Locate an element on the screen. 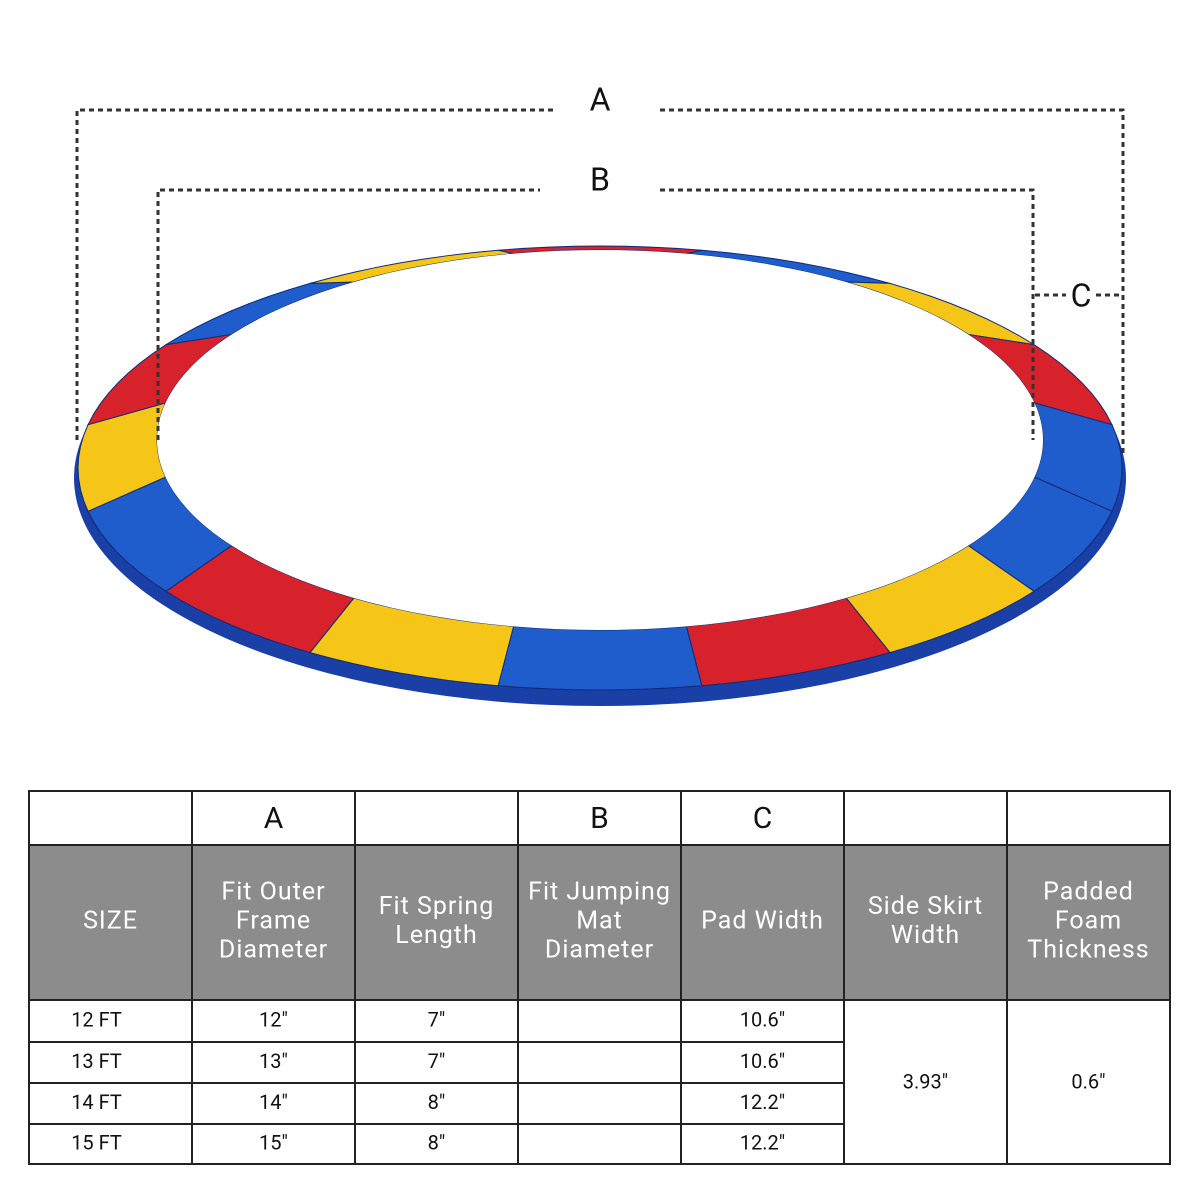 The width and height of the screenshot is (1200, 1200). table-cell: 15 FT is located at coordinates (96, 1142).